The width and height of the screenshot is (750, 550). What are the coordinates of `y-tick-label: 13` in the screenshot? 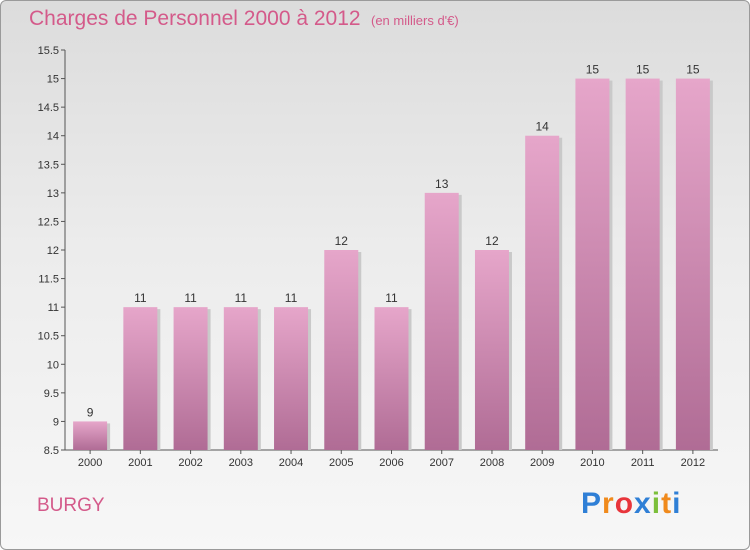 It's located at (53, 194).